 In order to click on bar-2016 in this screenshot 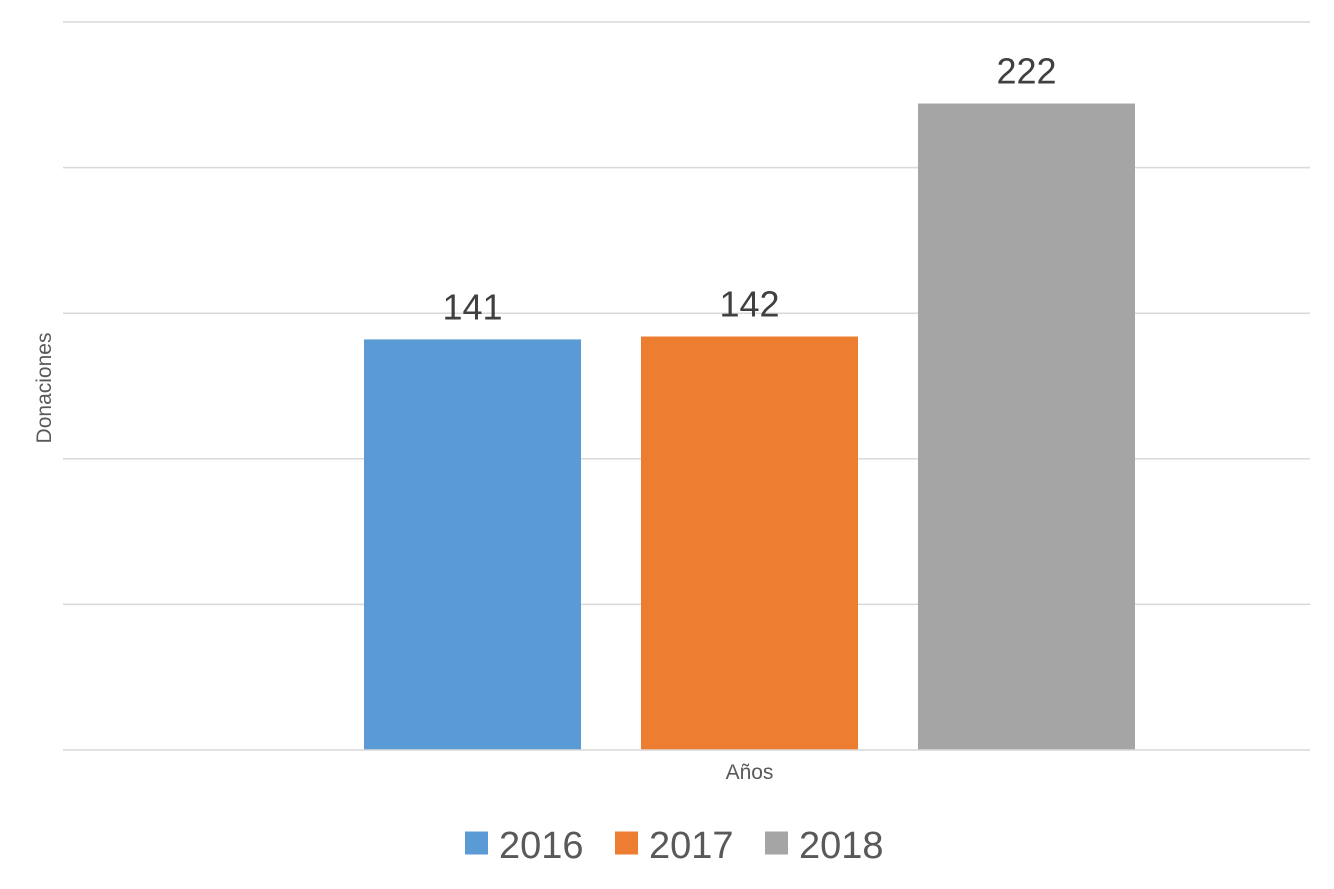, I will do `click(472, 544)`.